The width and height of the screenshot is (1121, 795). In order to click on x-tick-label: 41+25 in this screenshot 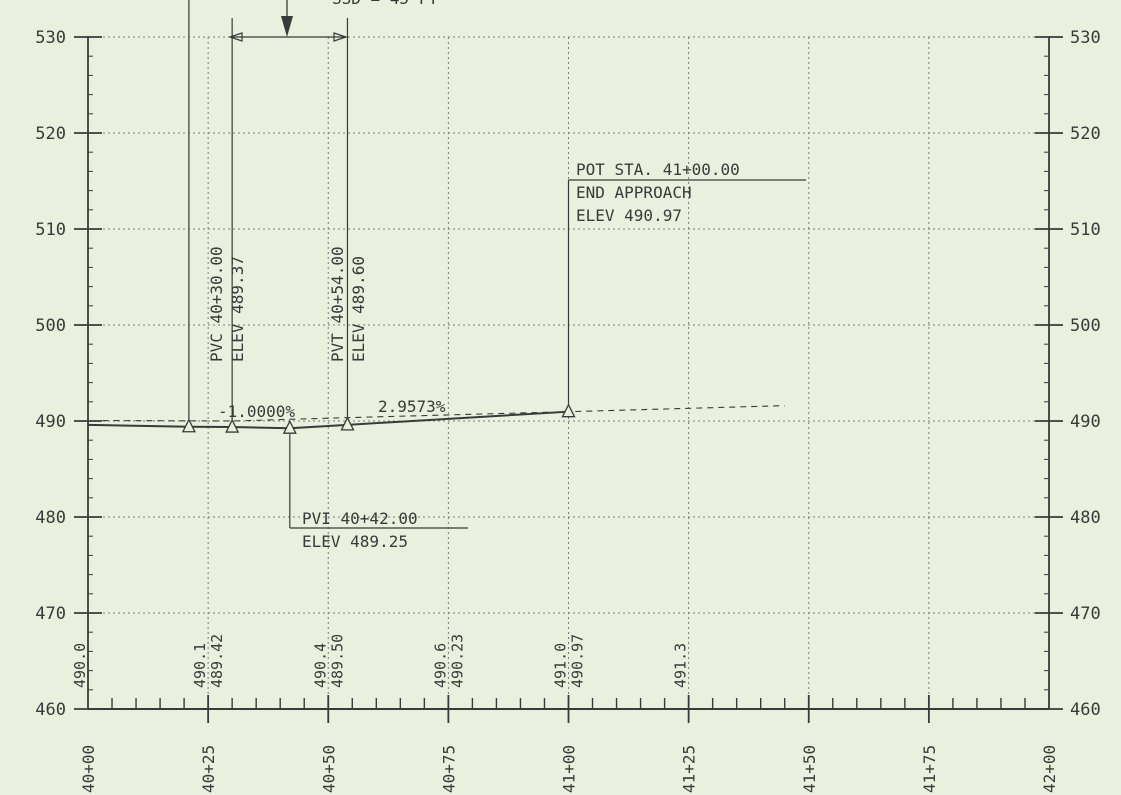, I will do `click(689, 769)`.